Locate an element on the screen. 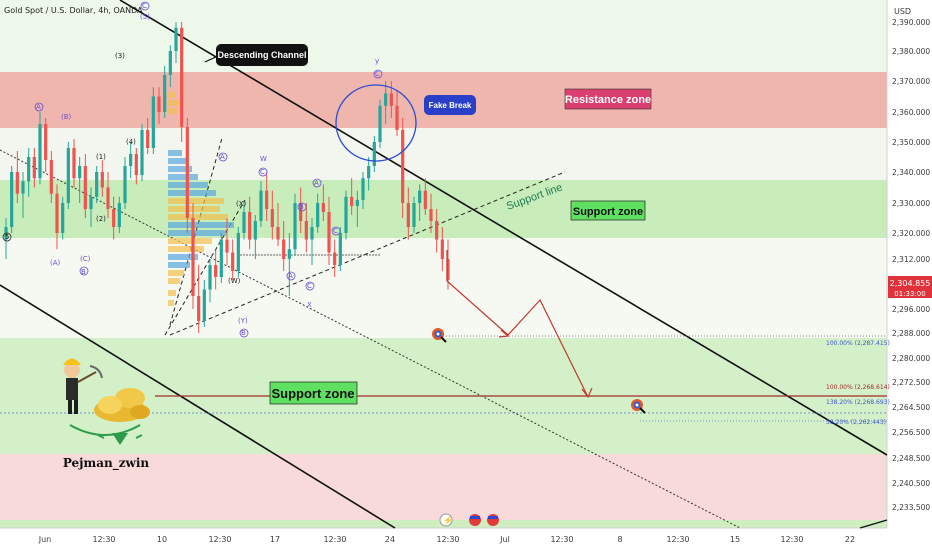  time-axis is located at coordinates (443, 539).